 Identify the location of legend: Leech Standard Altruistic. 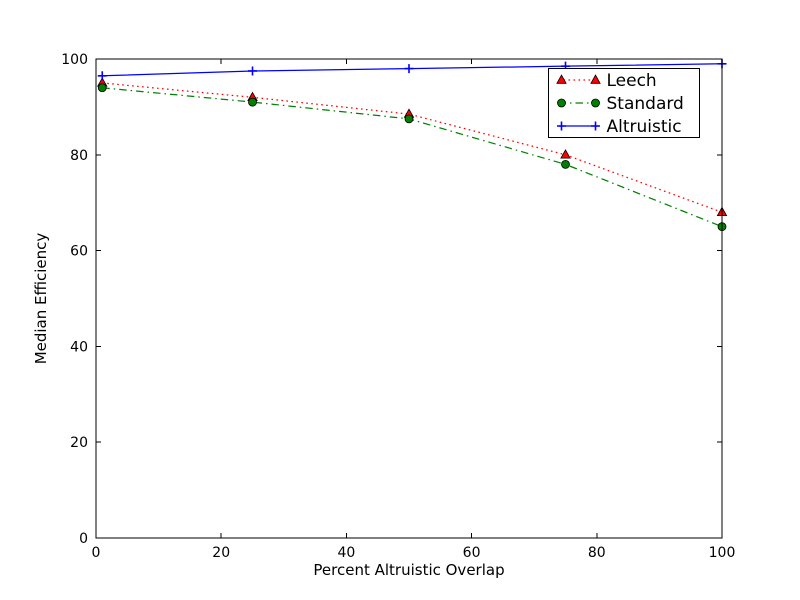
(624, 103).